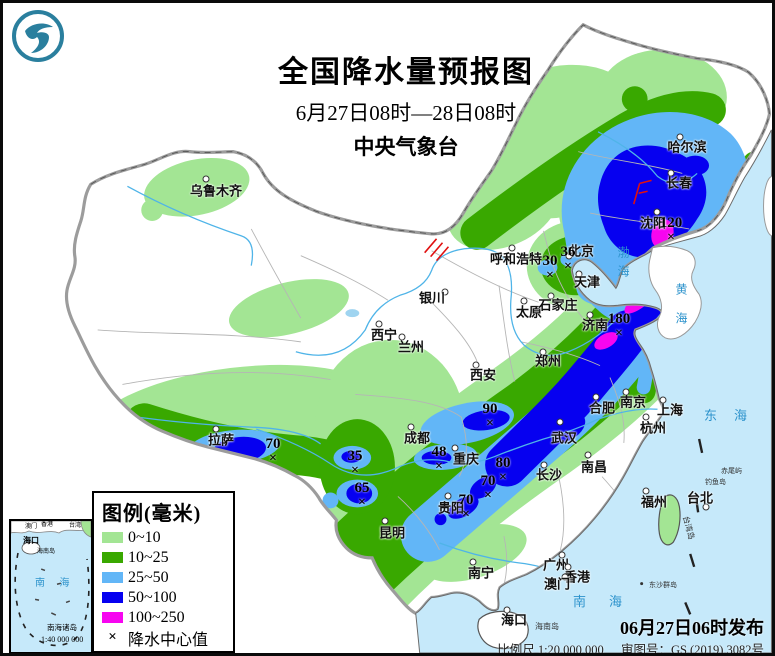 The height and width of the screenshot is (656, 775). What do you see at coordinates (31, 548) in the screenshot?
I see `inset-hainan` at bounding box center [31, 548].